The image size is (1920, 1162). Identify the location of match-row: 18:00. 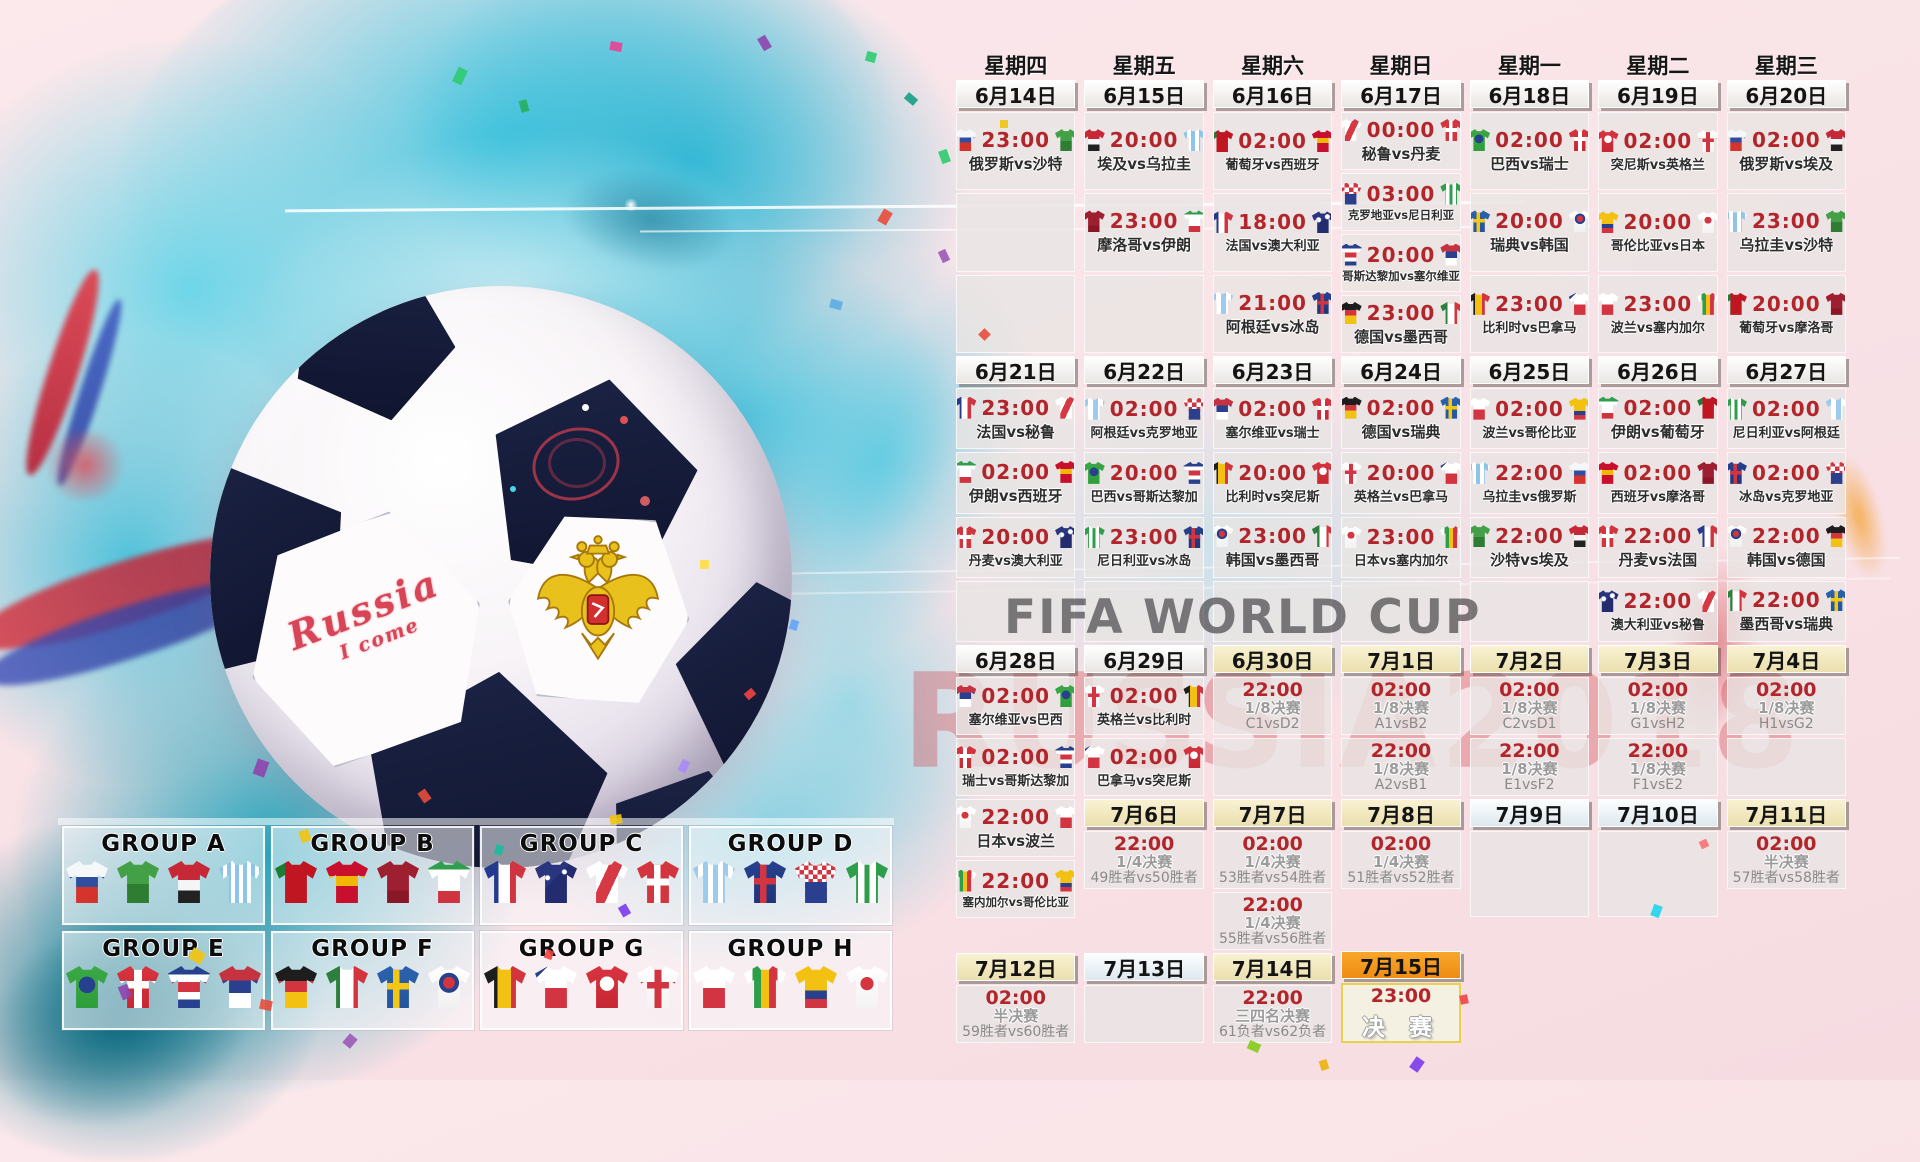
(1272, 222).